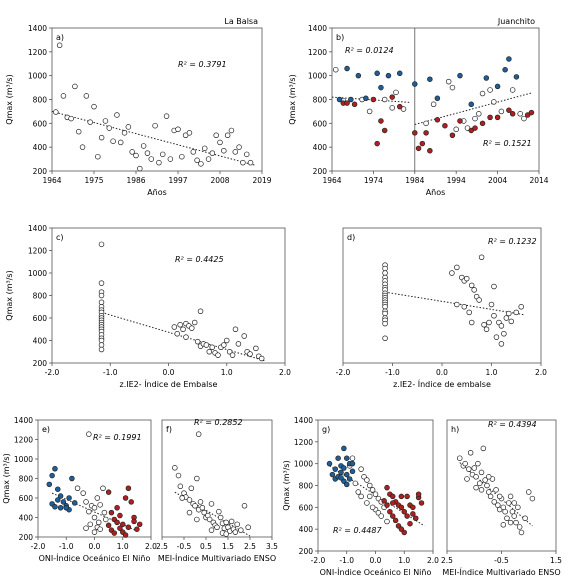  I want to click on x-tick-label-a: 2019, so click(261, 180).